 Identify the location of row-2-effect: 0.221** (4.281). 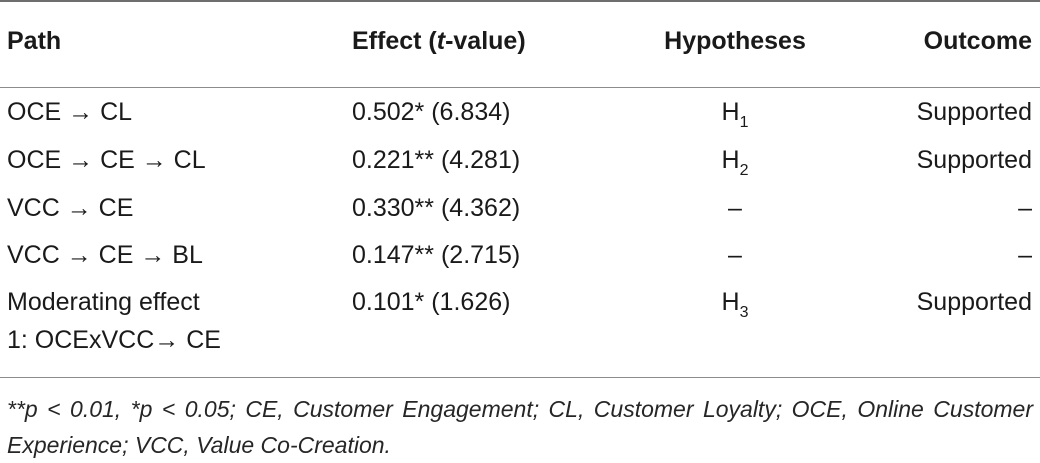
(436, 160).